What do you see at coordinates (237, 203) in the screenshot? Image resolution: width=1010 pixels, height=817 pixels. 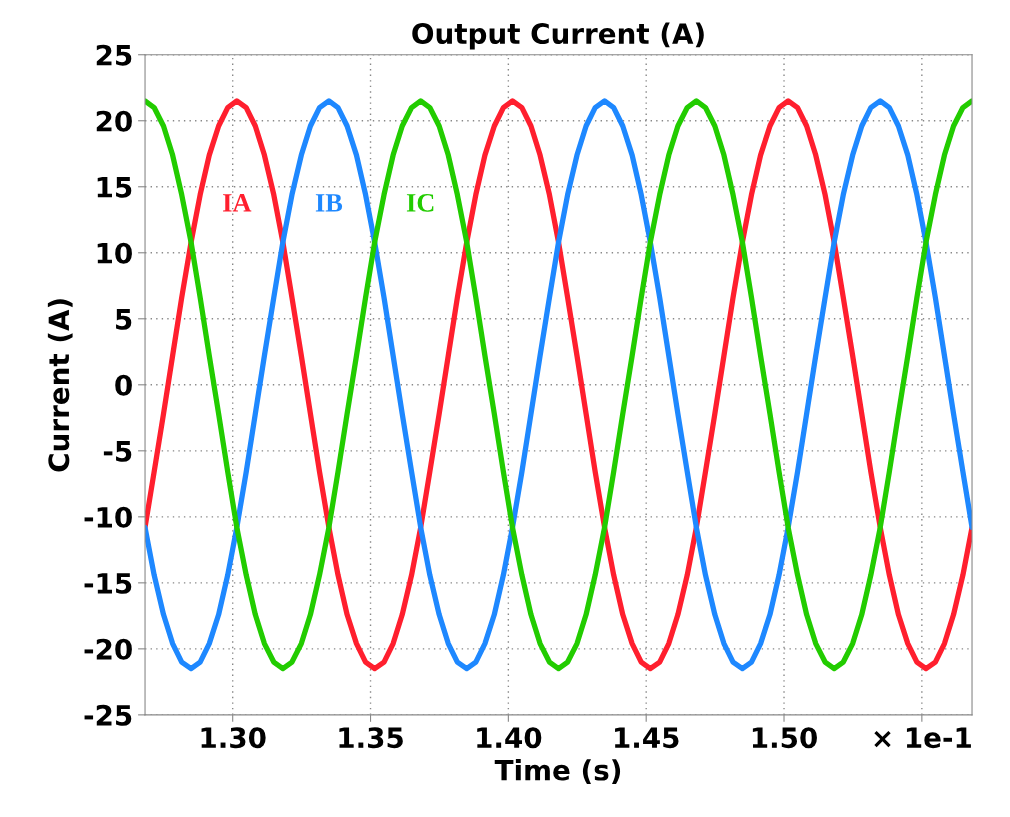 I see `series-label: IA` at bounding box center [237, 203].